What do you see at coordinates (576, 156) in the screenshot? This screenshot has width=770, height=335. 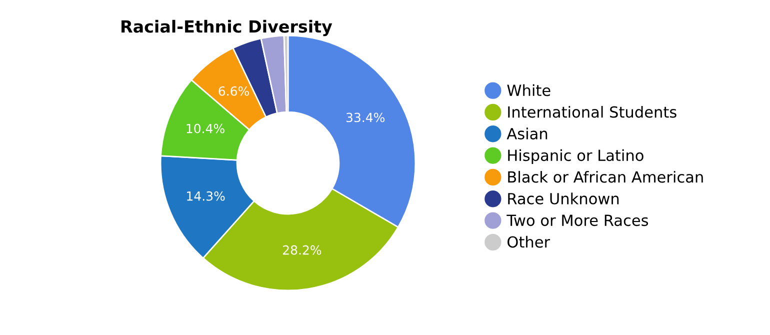 I see `legend-label: Hispanic or Latino` at bounding box center [576, 156].